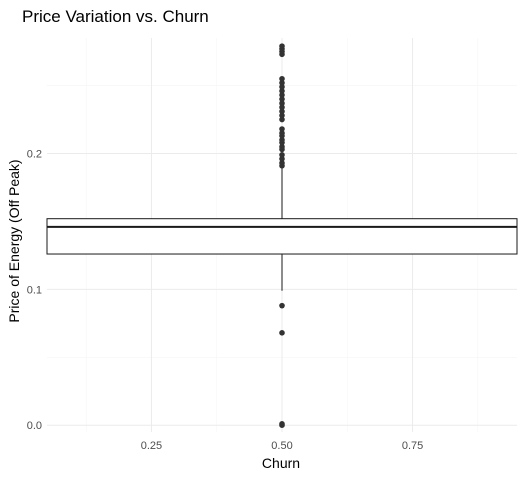 This screenshot has height=478, width=522. I want to click on y-axis-ticks: 0.0 0.1 0.2, so click(34, 290).